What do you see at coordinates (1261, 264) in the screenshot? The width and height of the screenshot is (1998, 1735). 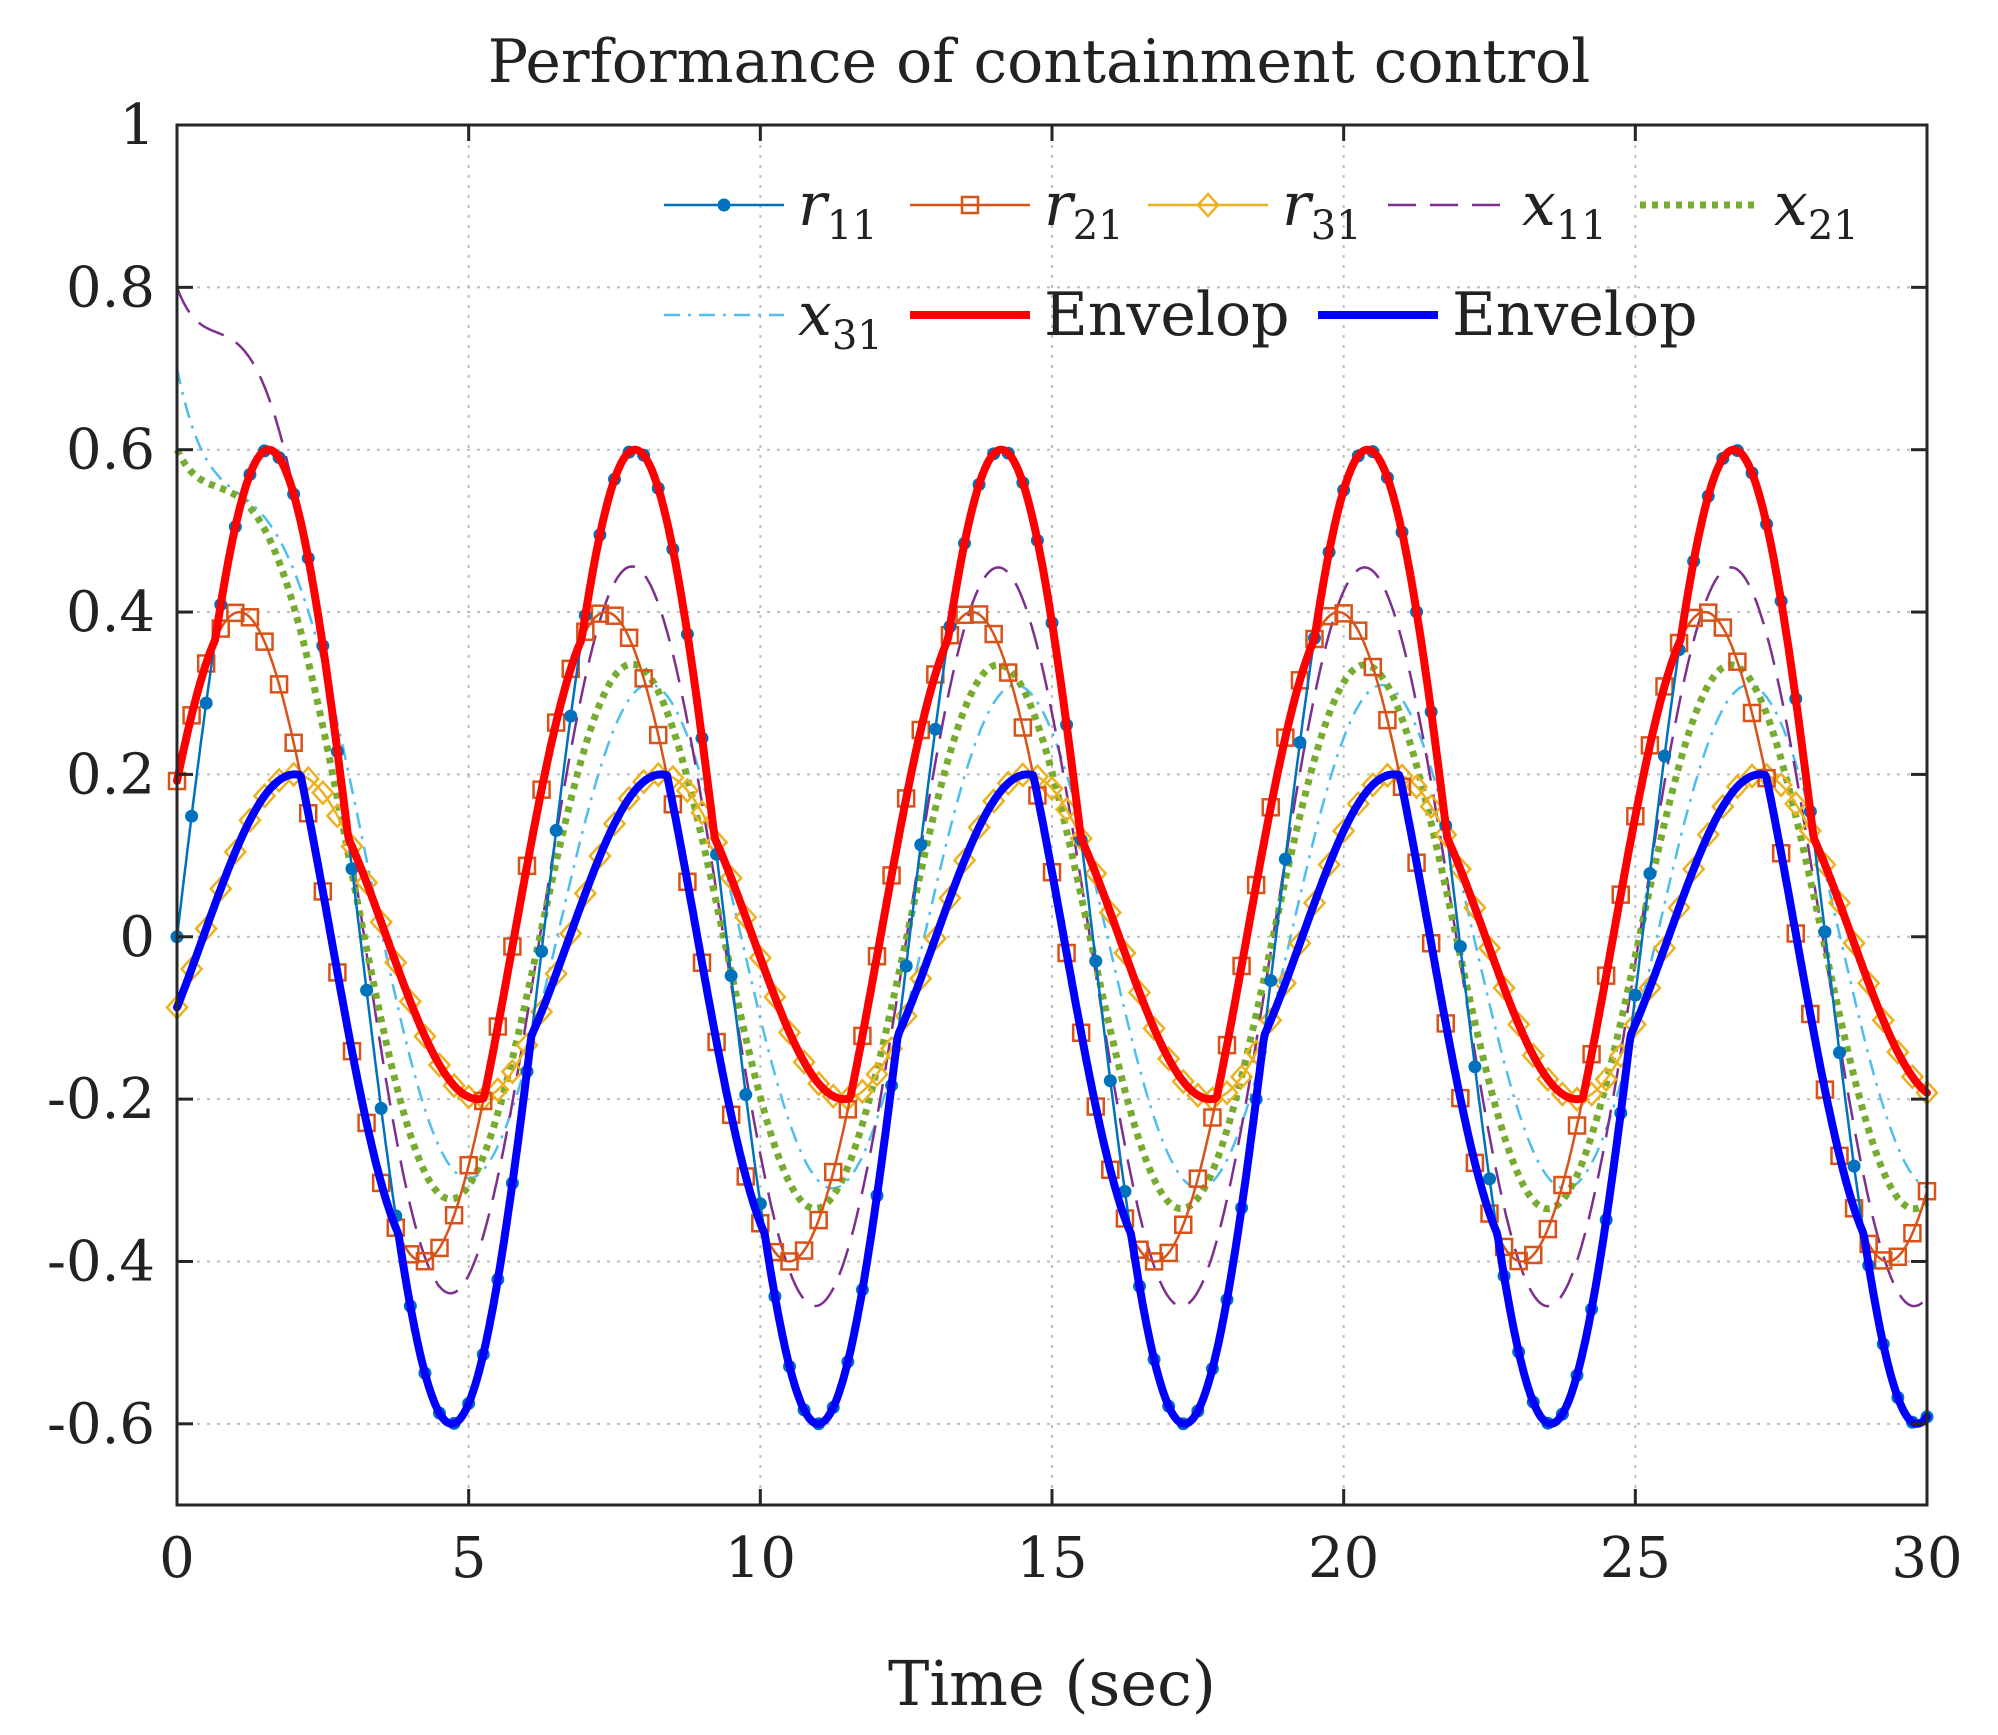 I see `legend: r11 r21 r31 x11 x21 x31 Envelop Envelop` at bounding box center [1261, 264].